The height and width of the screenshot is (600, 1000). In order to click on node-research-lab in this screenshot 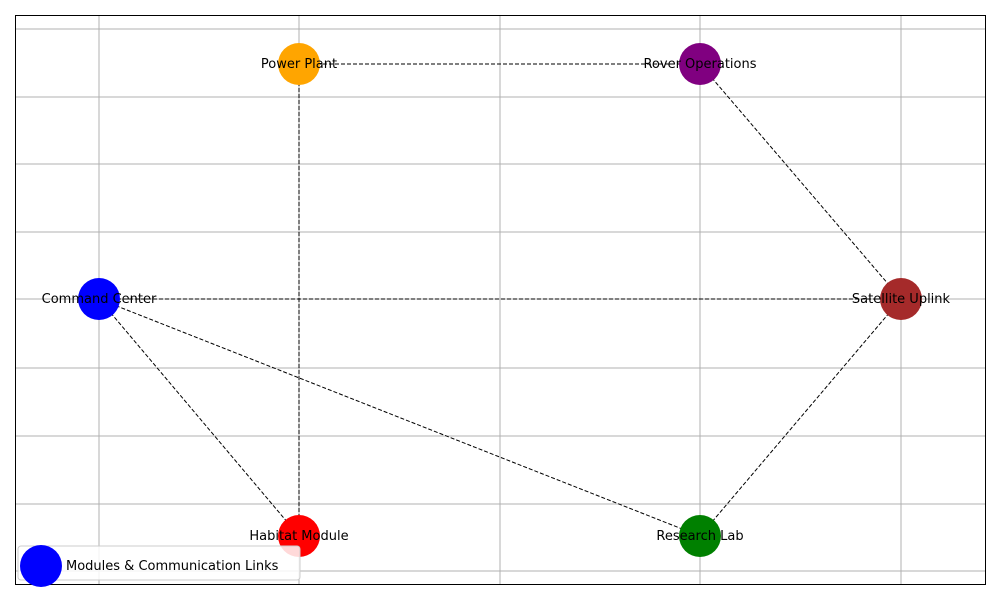, I will do `click(700, 536)`.